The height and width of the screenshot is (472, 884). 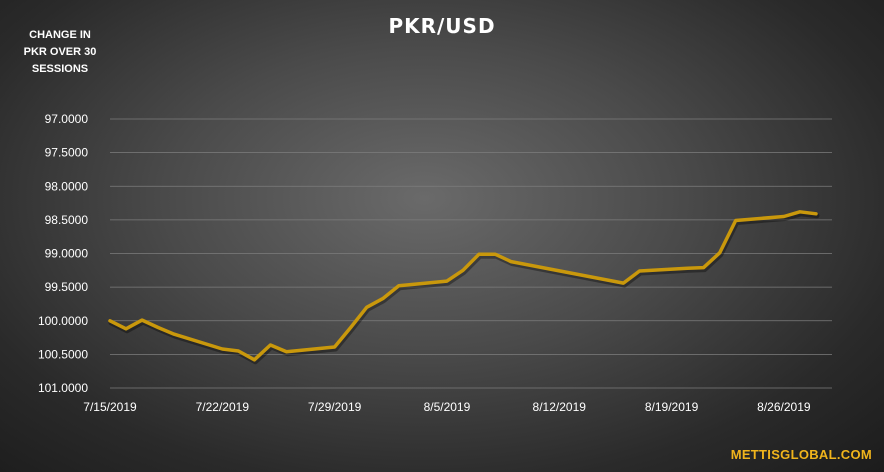 I want to click on y-tick-label: 99.0000, so click(x=67, y=254).